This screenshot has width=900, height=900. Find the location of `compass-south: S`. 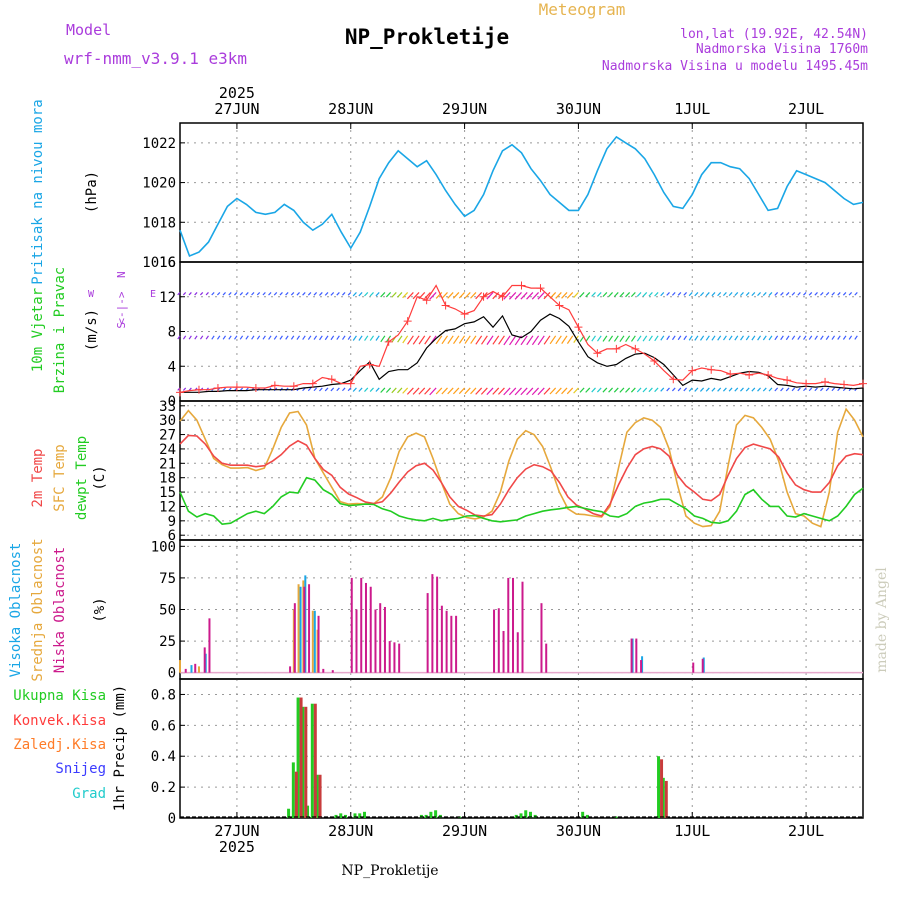

compass-south: S is located at coordinates (121, 325).